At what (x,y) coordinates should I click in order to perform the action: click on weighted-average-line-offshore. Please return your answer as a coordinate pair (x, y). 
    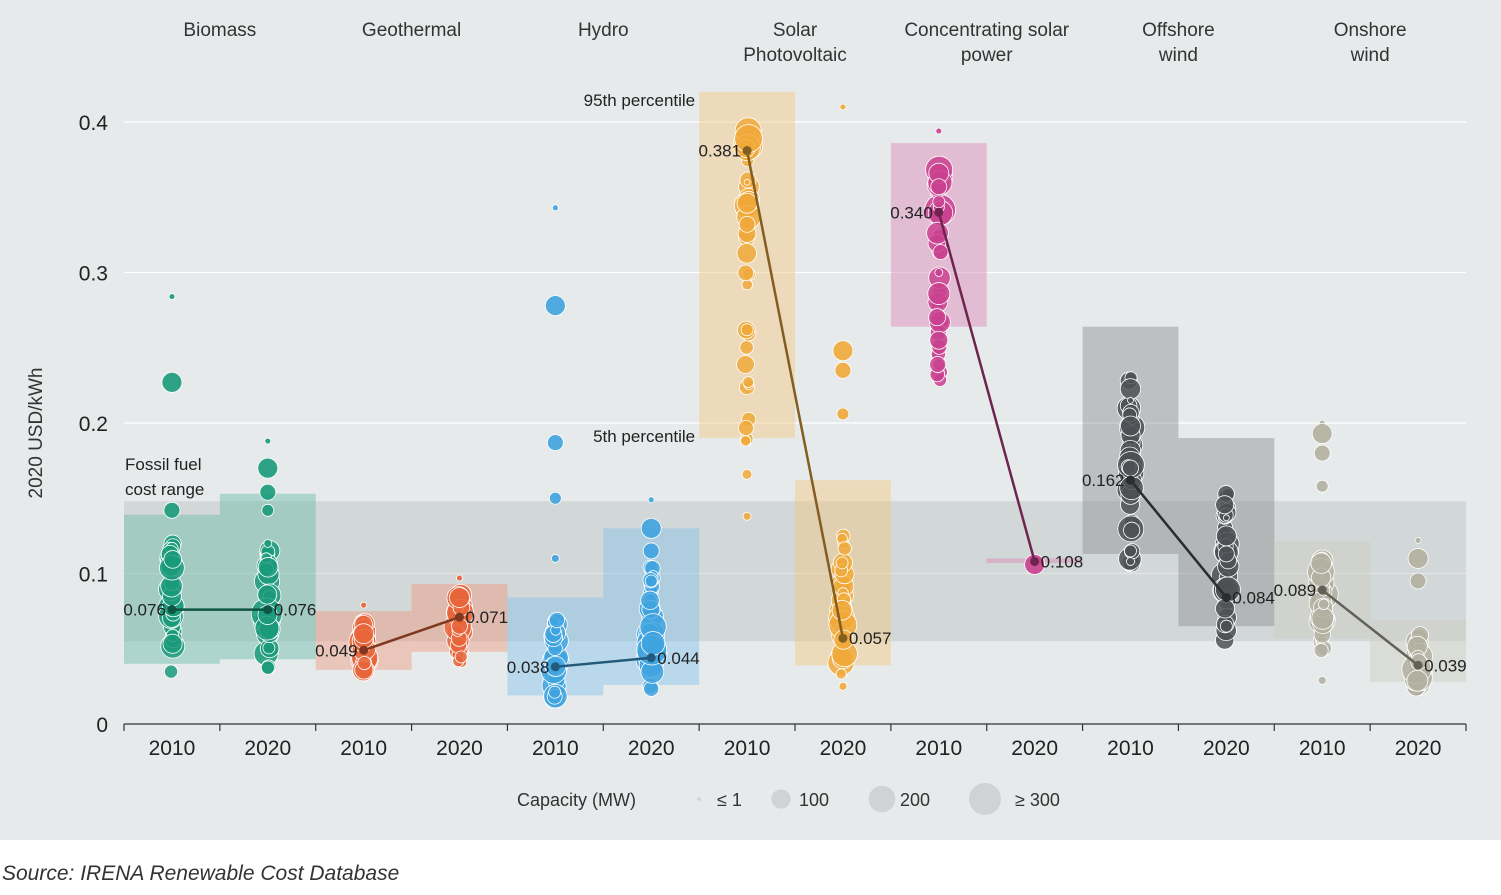
    Looking at the image, I should click on (1178, 539).